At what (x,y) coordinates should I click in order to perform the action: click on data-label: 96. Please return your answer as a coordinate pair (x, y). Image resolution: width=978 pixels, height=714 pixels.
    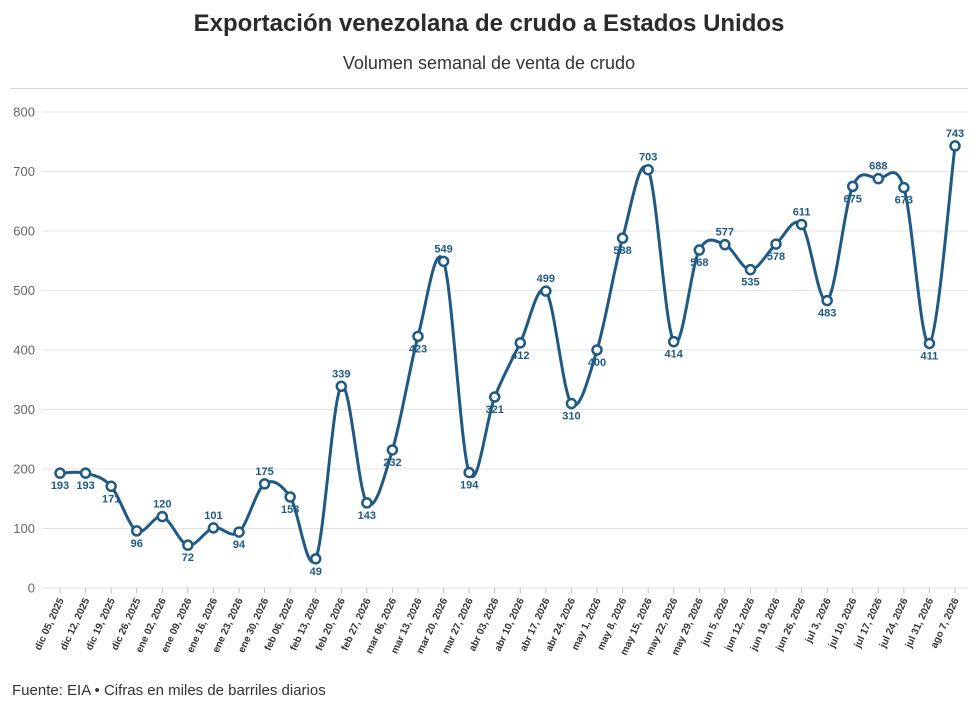
    Looking at the image, I should click on (137, 544).